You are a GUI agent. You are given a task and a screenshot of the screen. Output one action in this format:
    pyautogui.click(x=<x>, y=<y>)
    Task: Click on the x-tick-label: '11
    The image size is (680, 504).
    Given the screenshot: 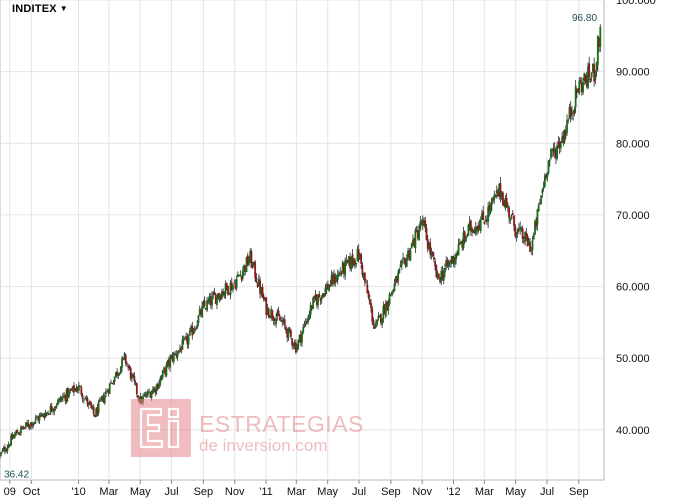 What is the action you would take?
    pyautogui.click(x=266, y=492)
    